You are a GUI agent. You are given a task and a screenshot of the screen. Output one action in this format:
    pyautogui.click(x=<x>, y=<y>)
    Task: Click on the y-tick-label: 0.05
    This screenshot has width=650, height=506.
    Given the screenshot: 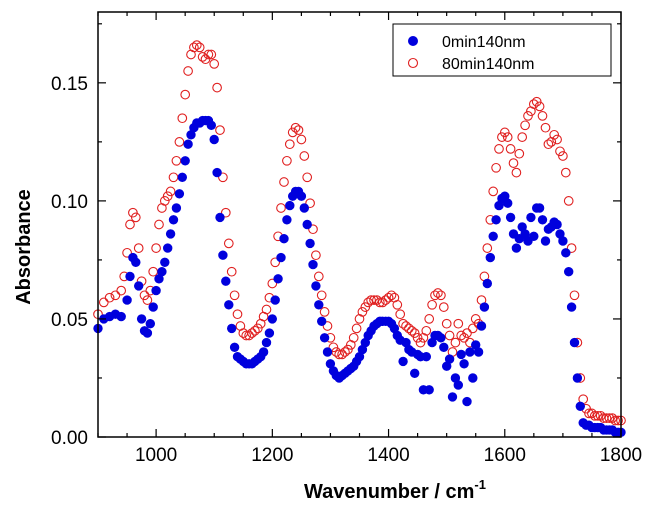 What is the action you would take?
    pyautogui.click(x=69, y=320)
    